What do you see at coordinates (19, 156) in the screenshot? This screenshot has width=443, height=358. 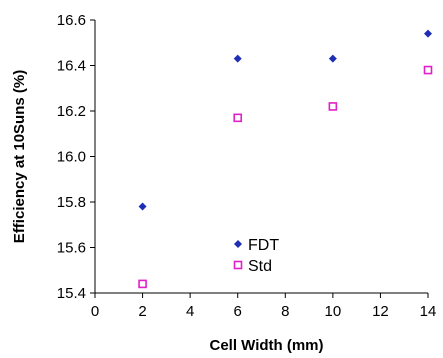 I see `y-axis-title: Efficiency at 10Suns (%)` at bounding box center [19, 156].